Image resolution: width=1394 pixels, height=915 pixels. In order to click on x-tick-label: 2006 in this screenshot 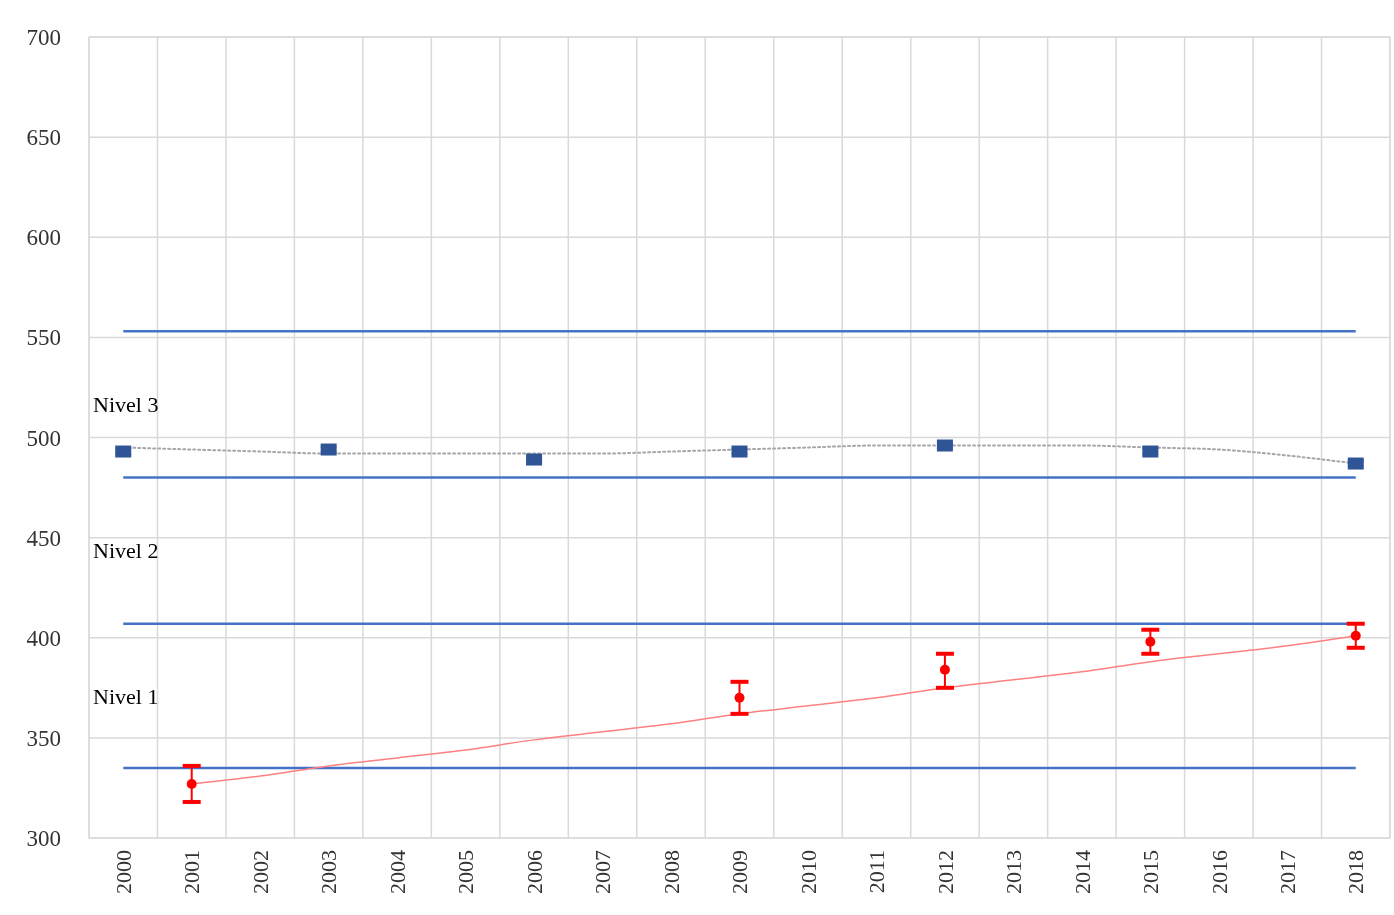, I will do `click(534, 872)`.